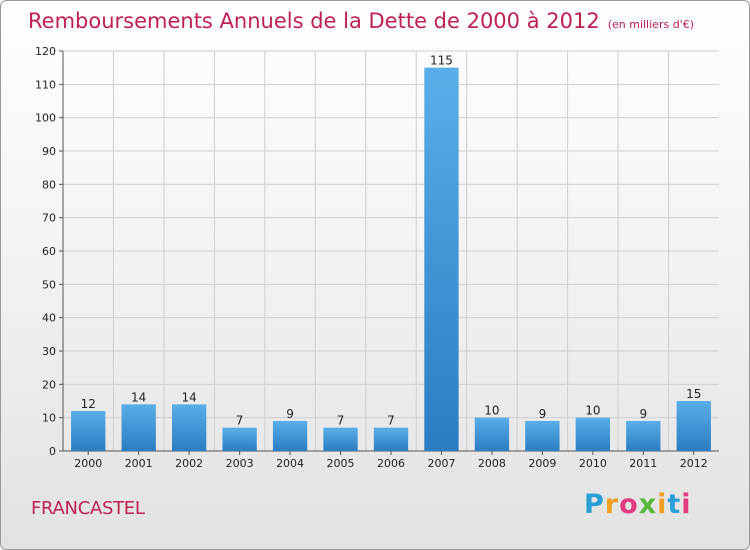  Describe the element at coordinates (49, 284) in the screenshot. I see `y-tick-label: 50` at that location.